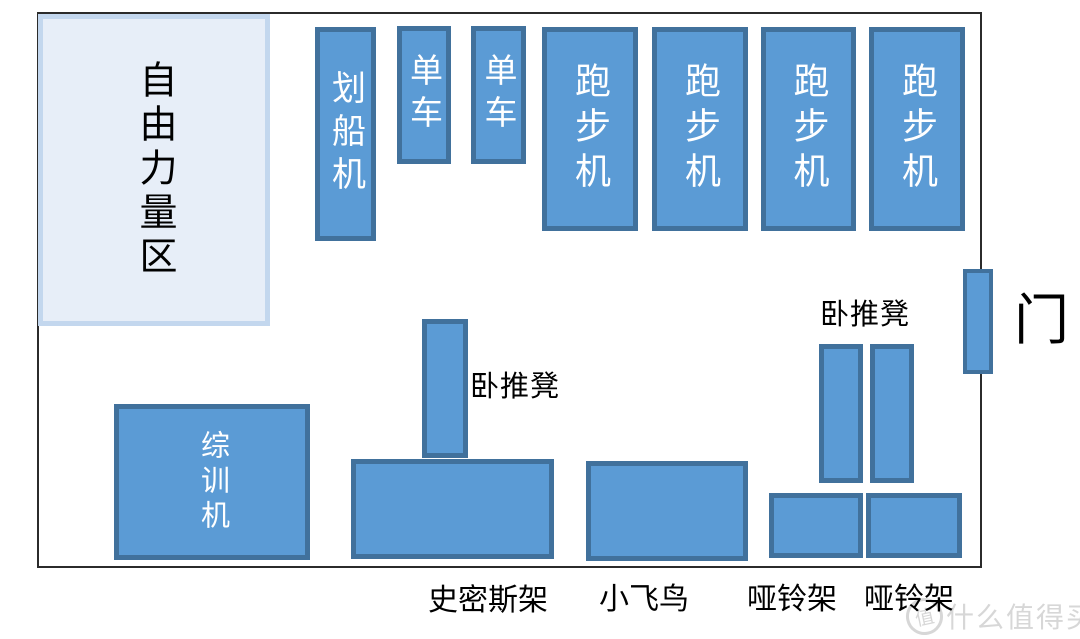  I want to click on smith-rack-shape, so click(452, 509).